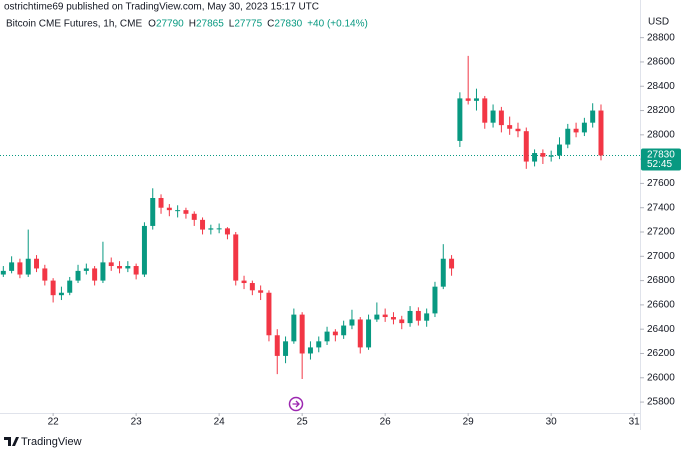 This screenshot has width=682, height=454. I want to click on x-tick-label: 22, so click(54, 422).